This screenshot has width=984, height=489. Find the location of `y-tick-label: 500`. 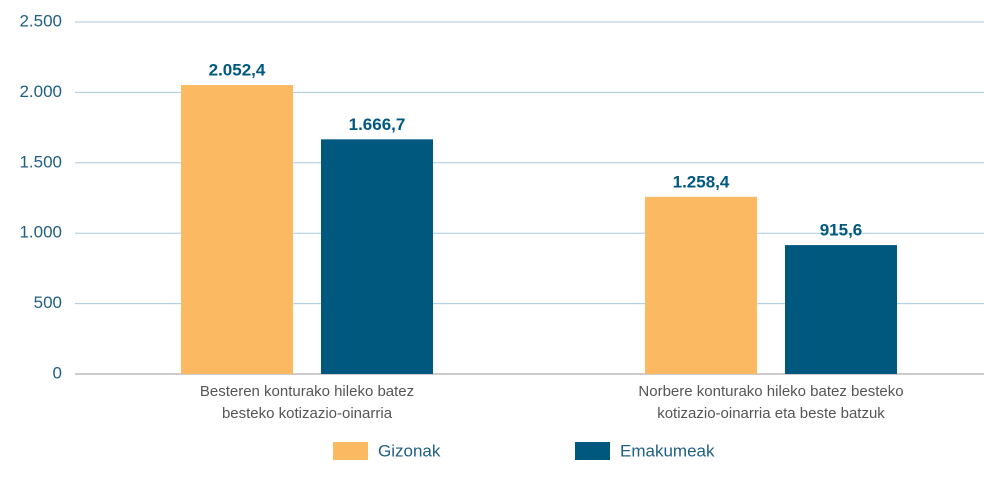

y-tick-label: 500 is located at coordinates (48, 302).